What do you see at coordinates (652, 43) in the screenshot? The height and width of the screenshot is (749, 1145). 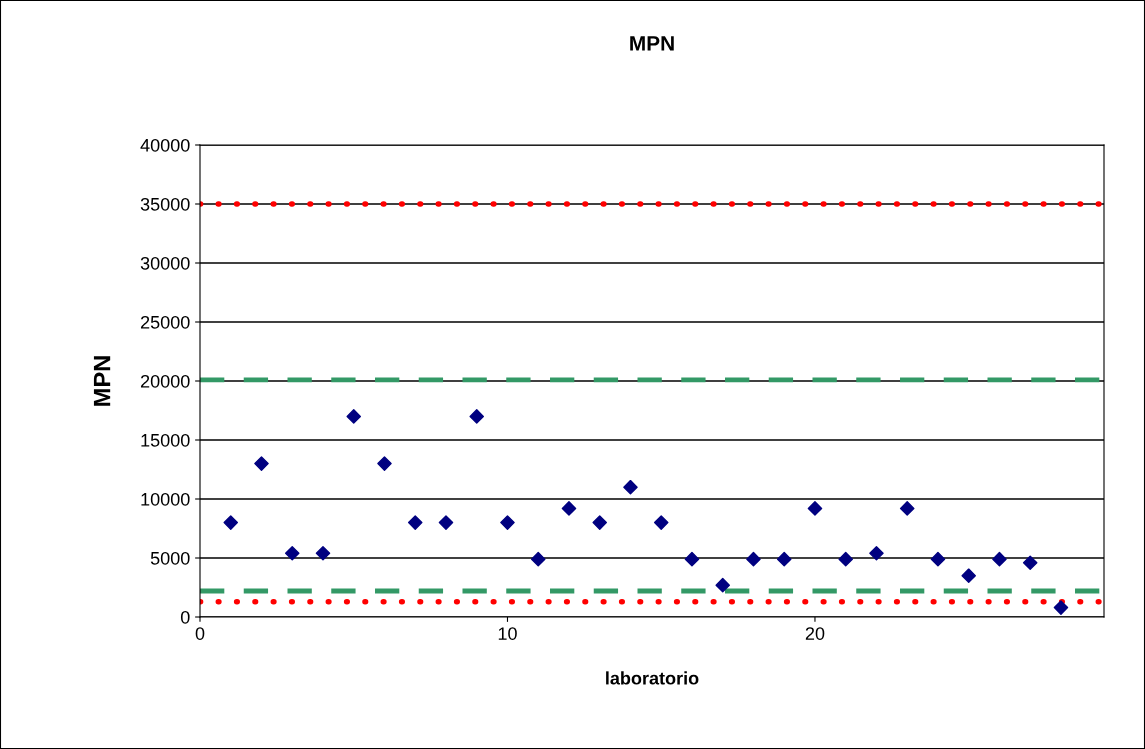 I see `chart-title: MPN` at bounding box center [652, 43].